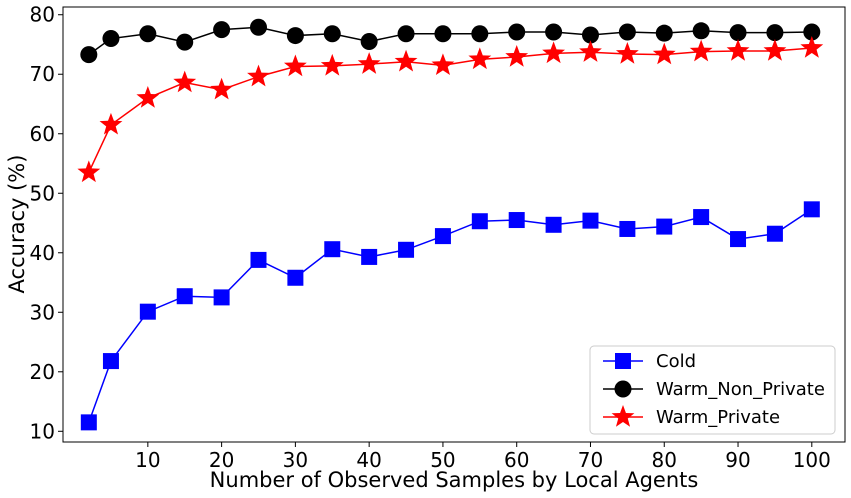 This screenshot has height=498, width=851. Describe the element at coordinates (623, 416) in the screenshot. I see `legend-marker-warm-private` at that location.